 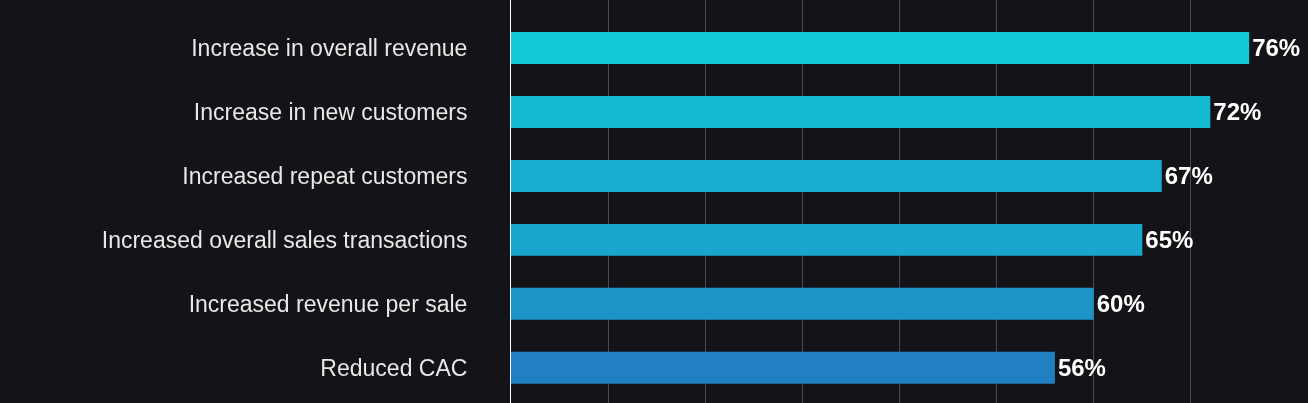 I want to click on data-label: 76%, so click(x=1276, y=48).